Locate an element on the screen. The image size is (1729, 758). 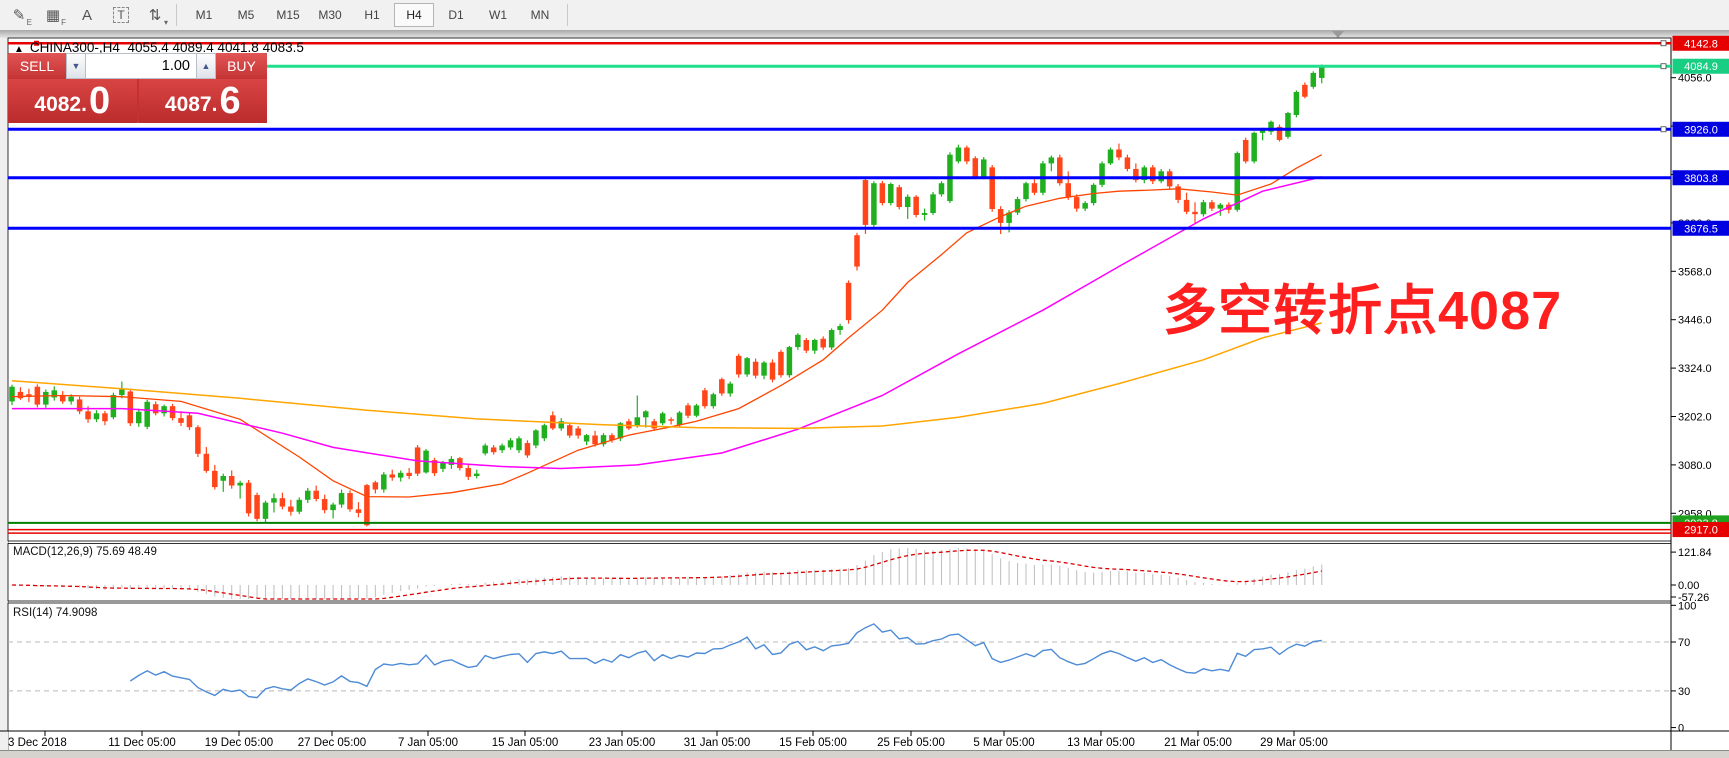
timeframe-button-m1: M1 is located at coordinates (204, 15).